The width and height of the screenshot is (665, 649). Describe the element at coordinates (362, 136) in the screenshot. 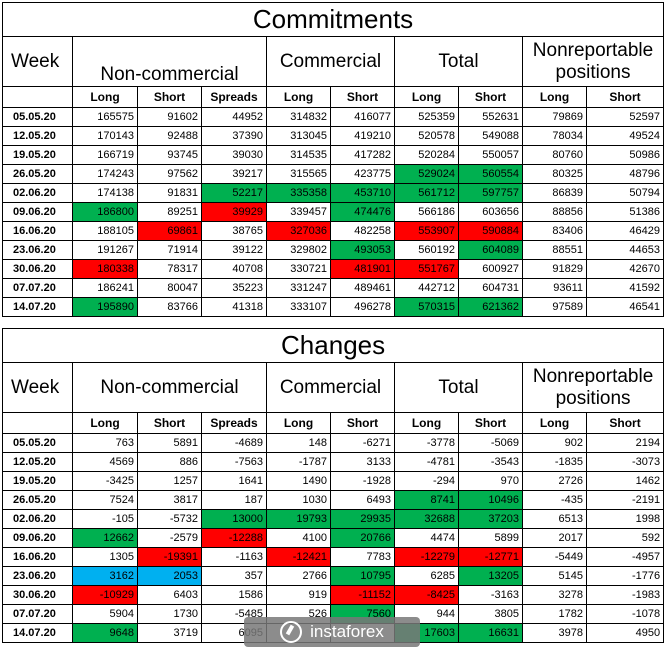

I see `value-cell: 419210` at that location.